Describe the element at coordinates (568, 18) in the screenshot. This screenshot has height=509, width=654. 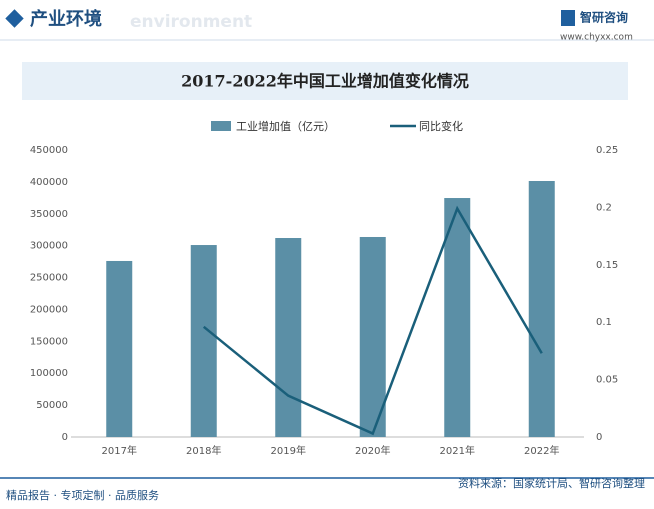
I see `logo` at that location.